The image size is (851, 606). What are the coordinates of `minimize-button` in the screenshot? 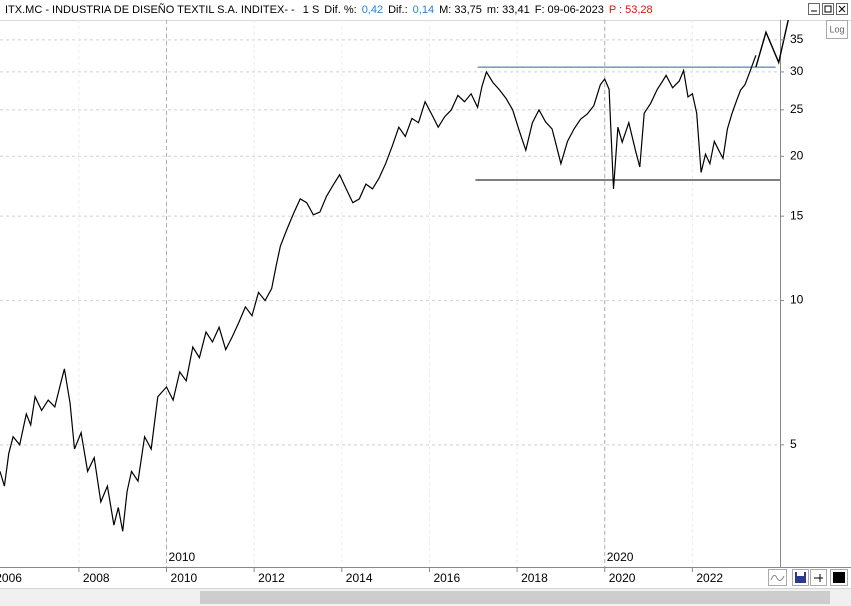 It's located at (814, 9).